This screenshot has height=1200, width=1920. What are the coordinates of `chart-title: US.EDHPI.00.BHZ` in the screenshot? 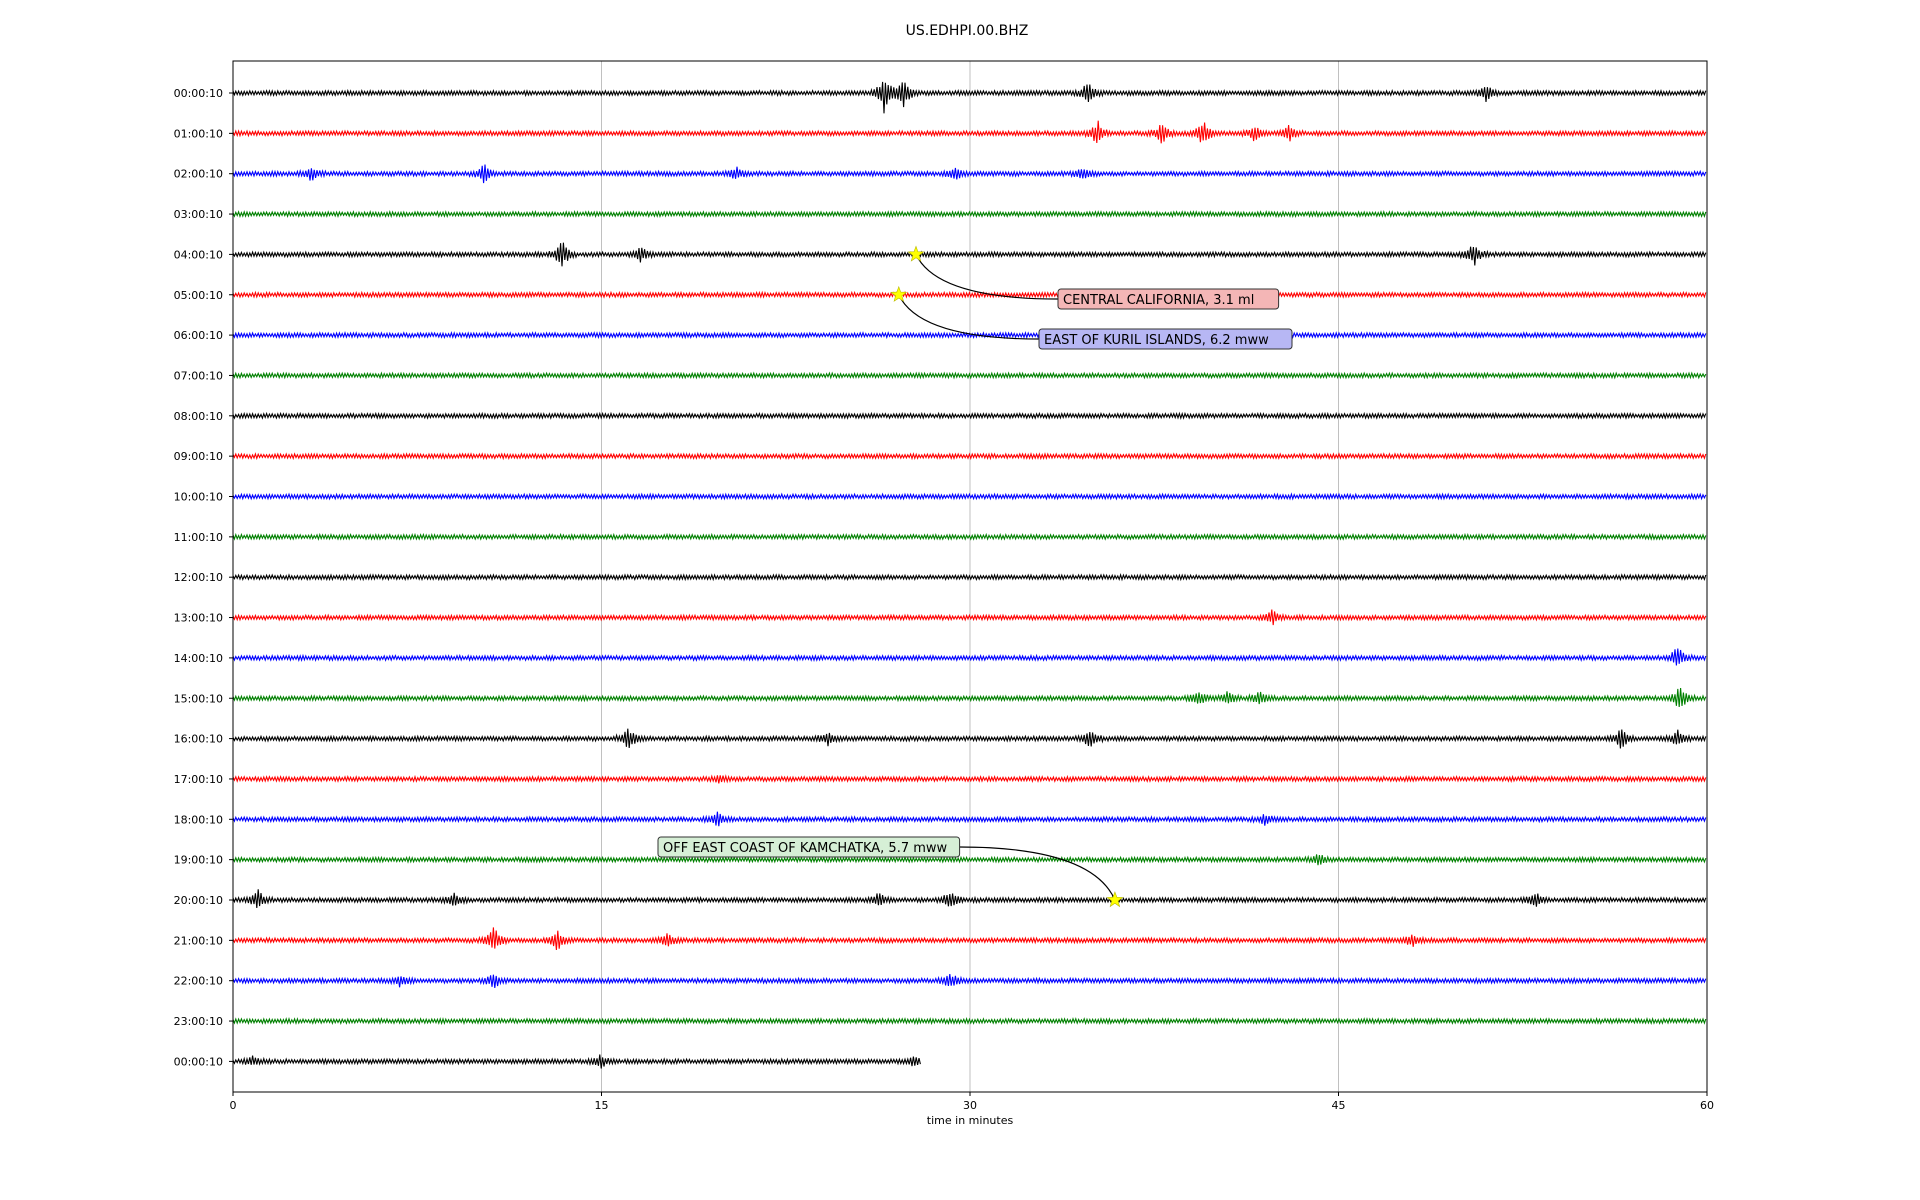 It's located at (967, 31).